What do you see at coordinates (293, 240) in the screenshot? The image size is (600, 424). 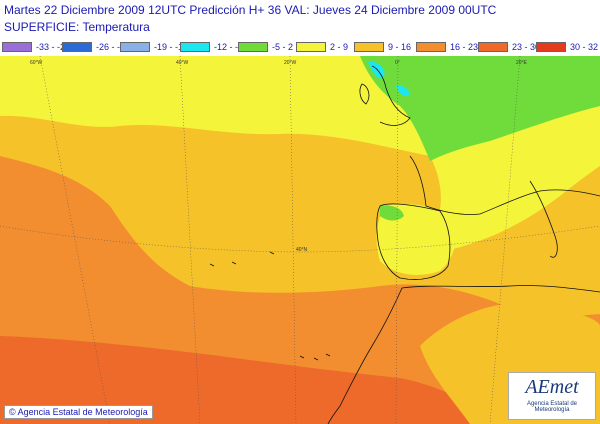 I see `meridian-20w` at bounding box center [293, 240].